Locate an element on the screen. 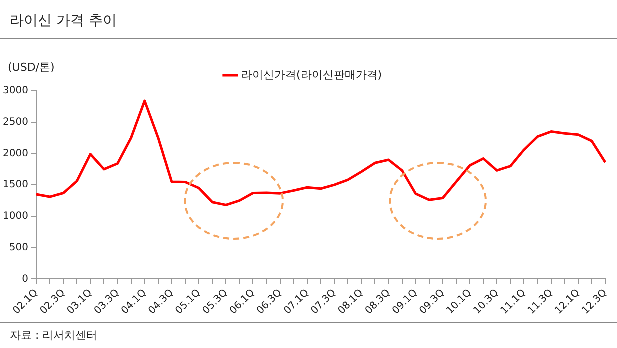 This screenshot has width=617, height=348. y-tick-label: 1000 is located at coordinates (15, 216).